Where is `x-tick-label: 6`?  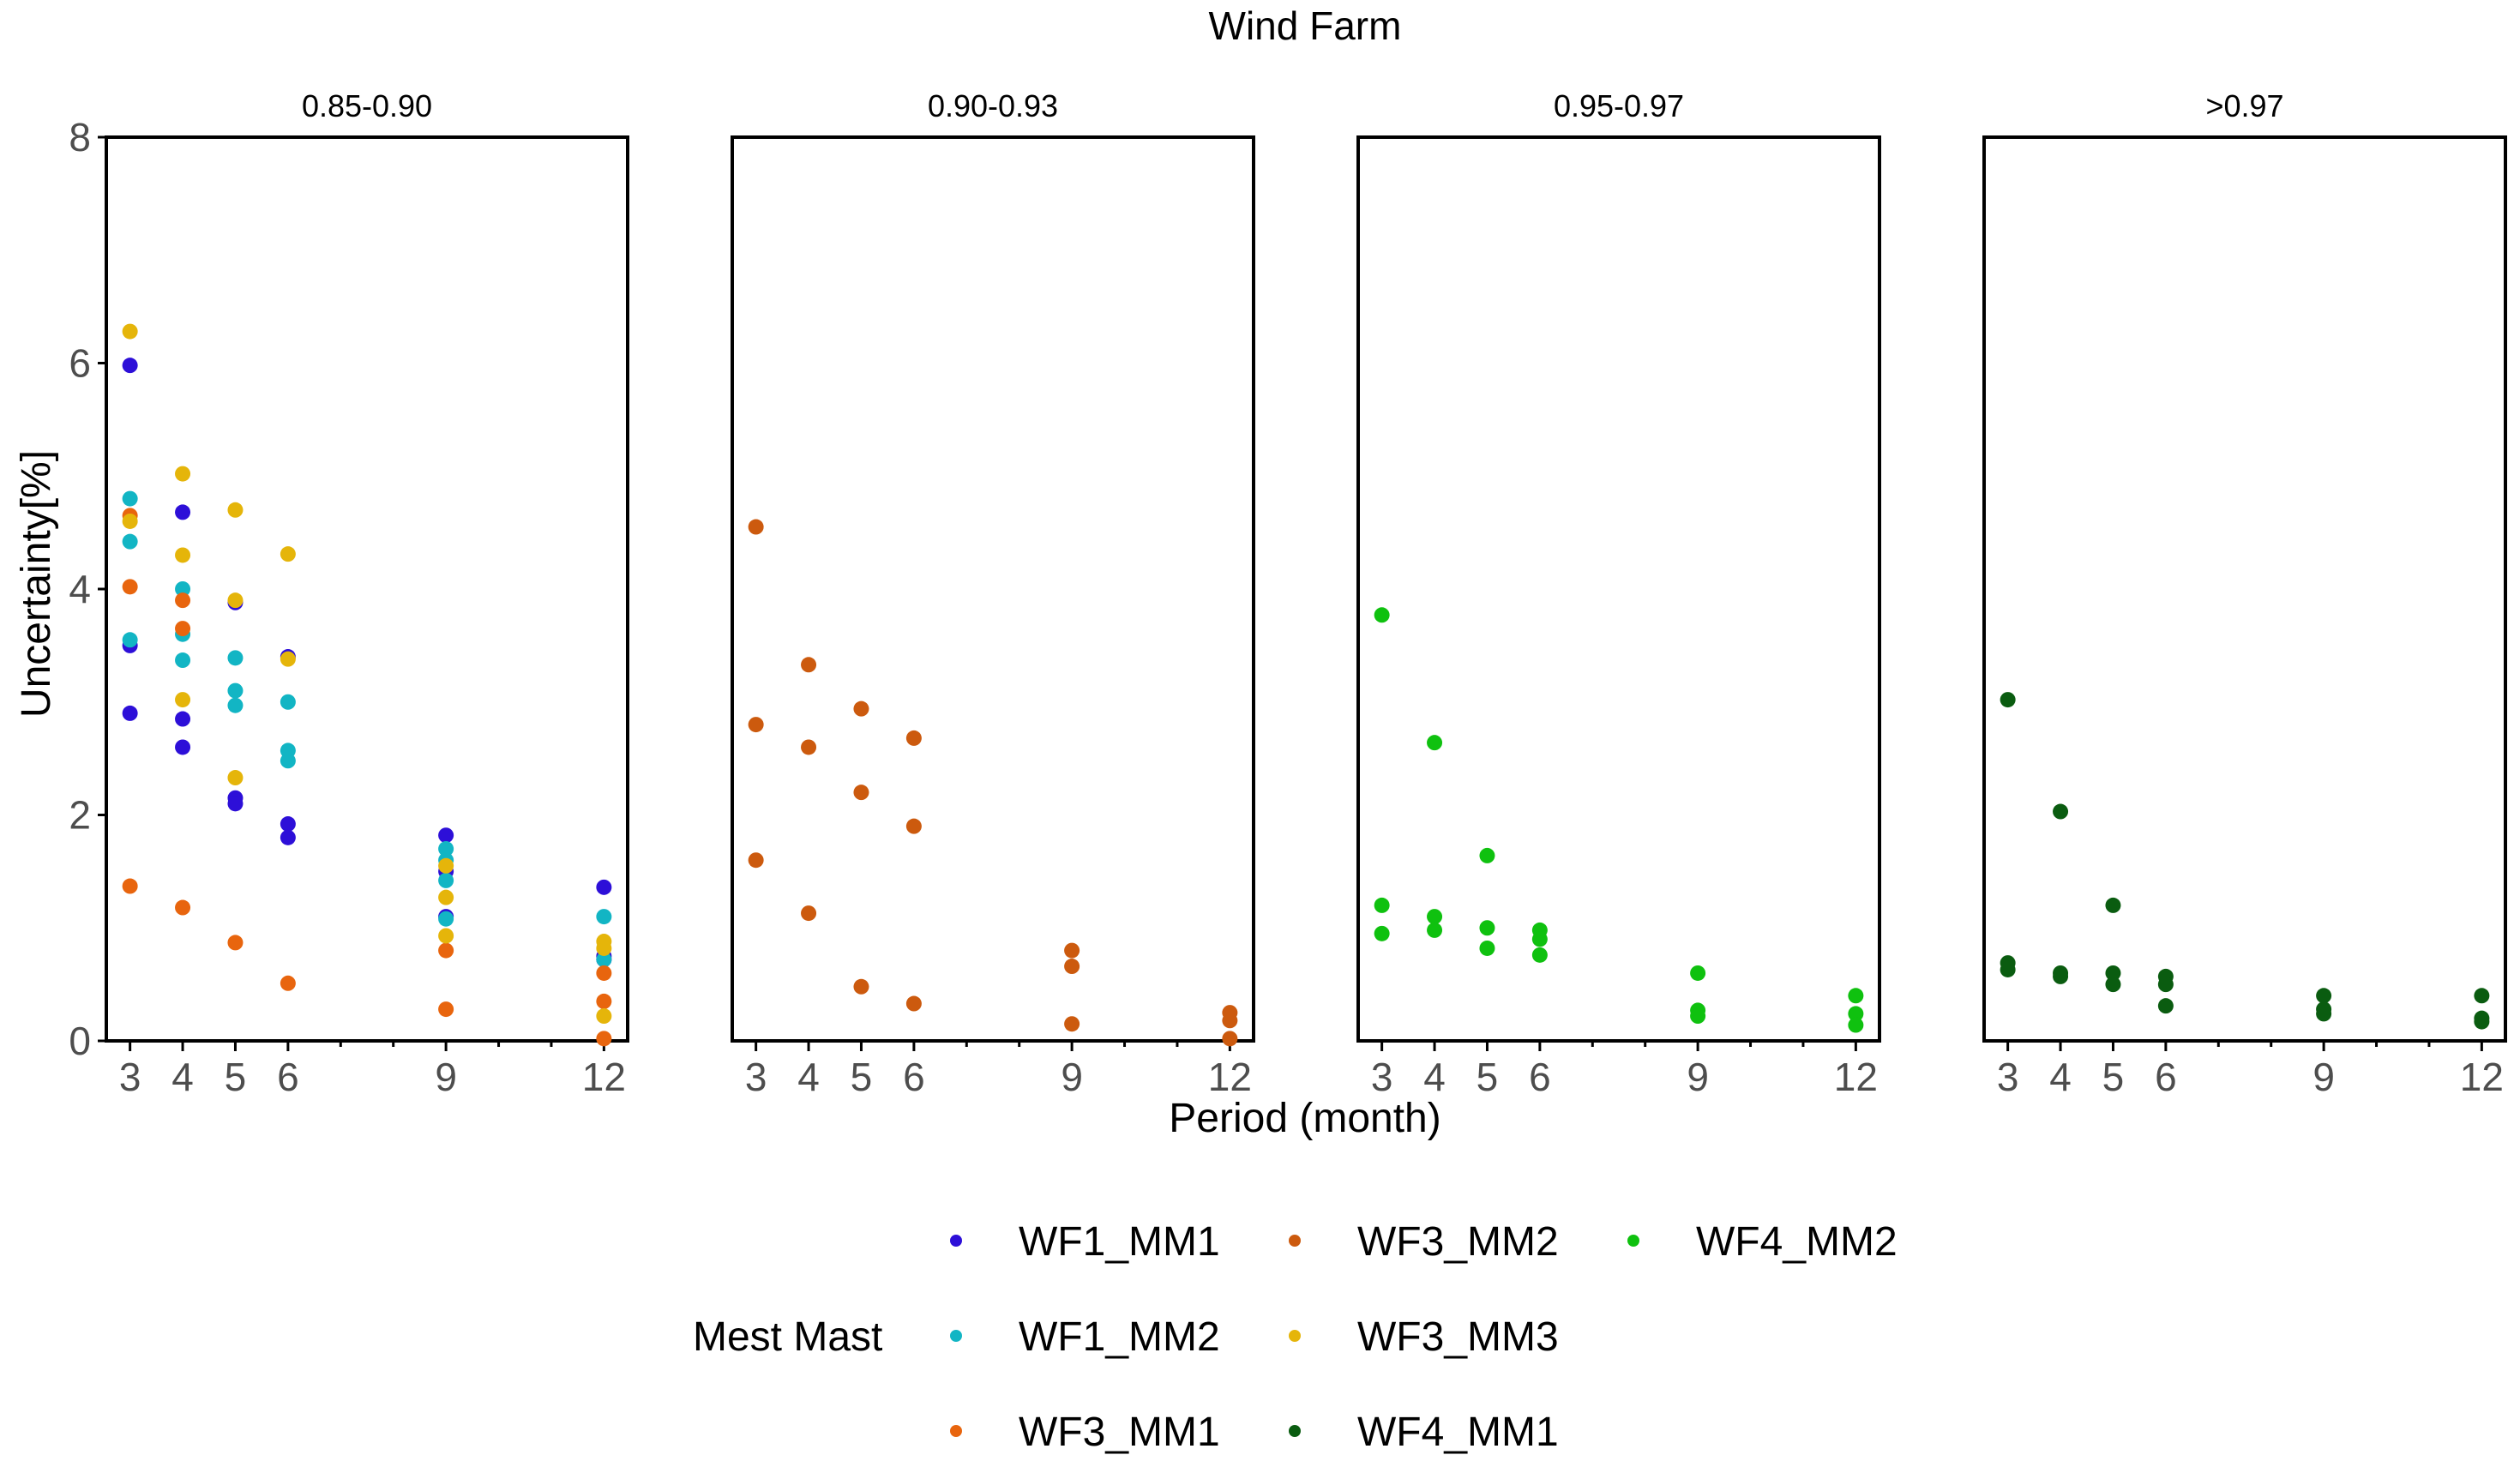
x-tick-label: 6 is located at coordinates (2166, 1077).